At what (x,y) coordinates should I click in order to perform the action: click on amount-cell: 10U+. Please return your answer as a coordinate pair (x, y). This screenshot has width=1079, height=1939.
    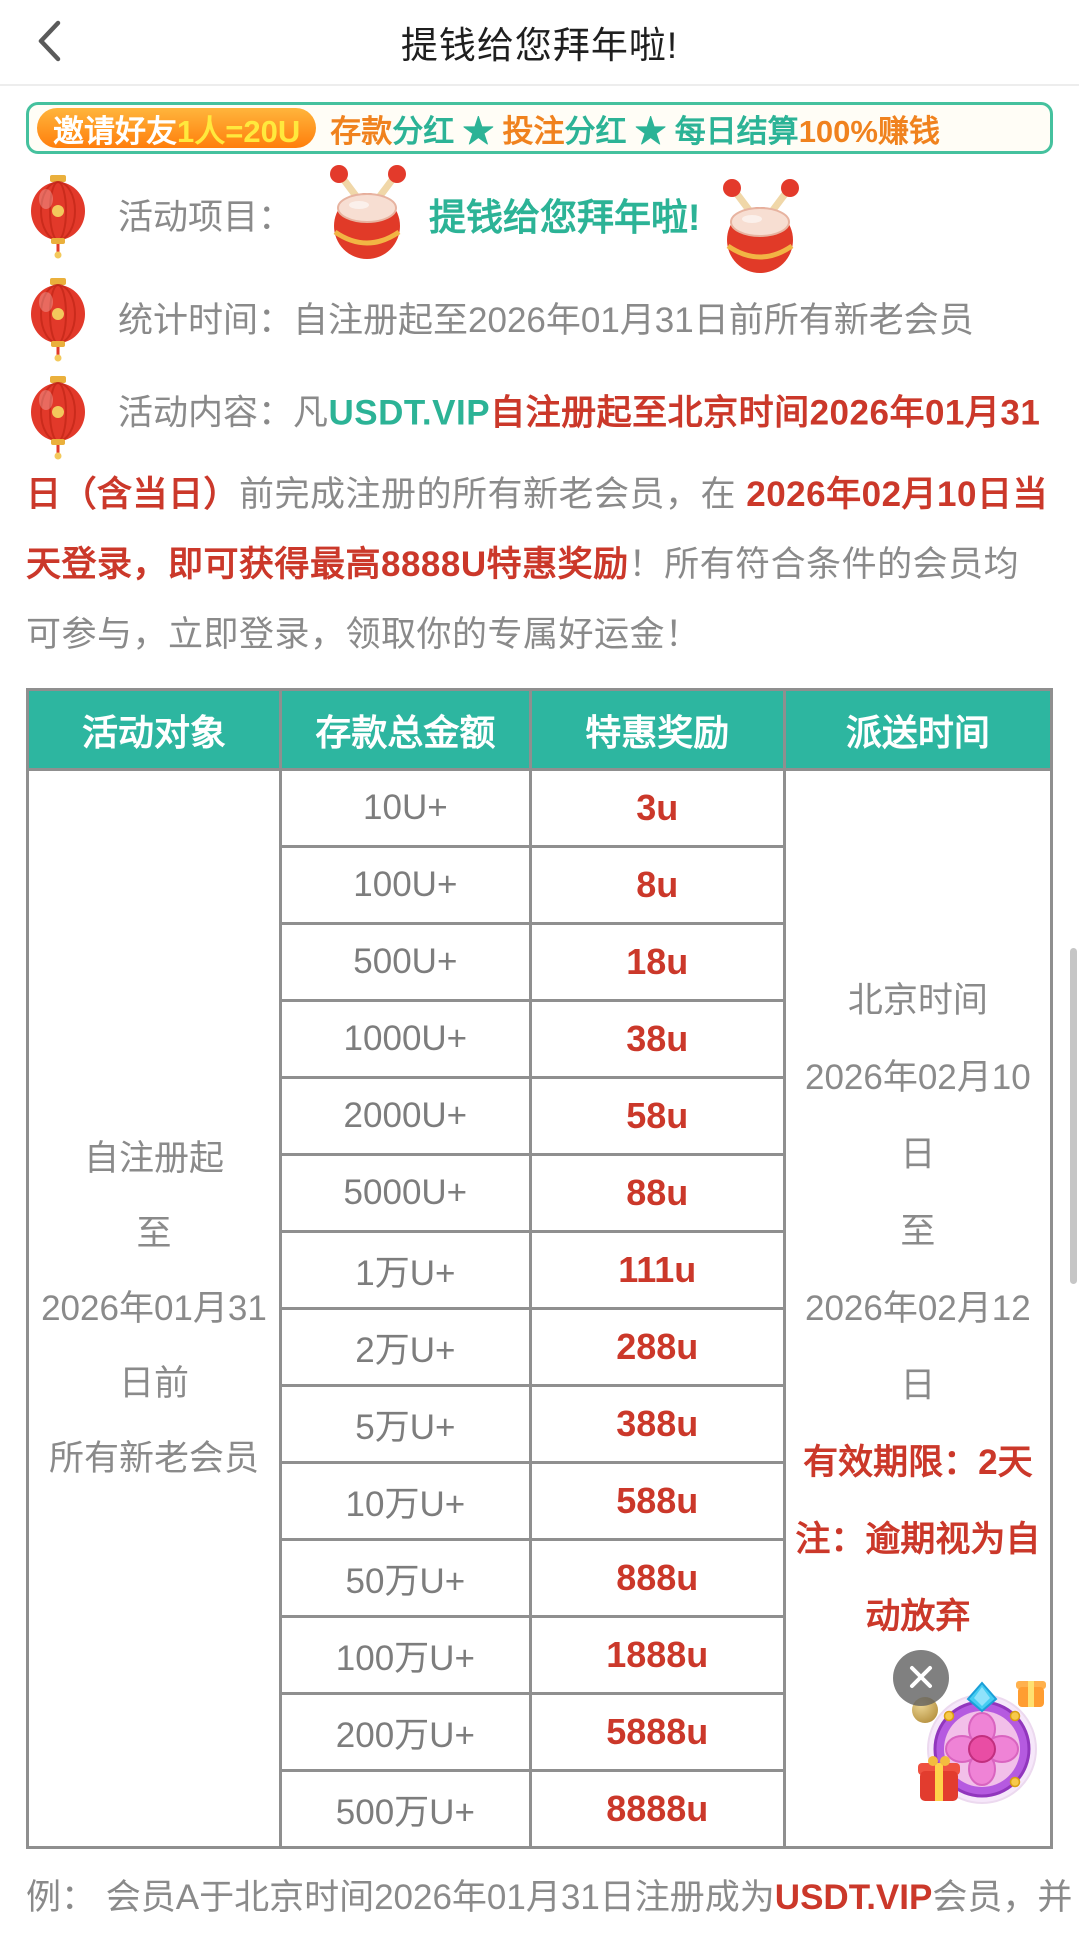
    Looking at the image, I should click on (405, 808).